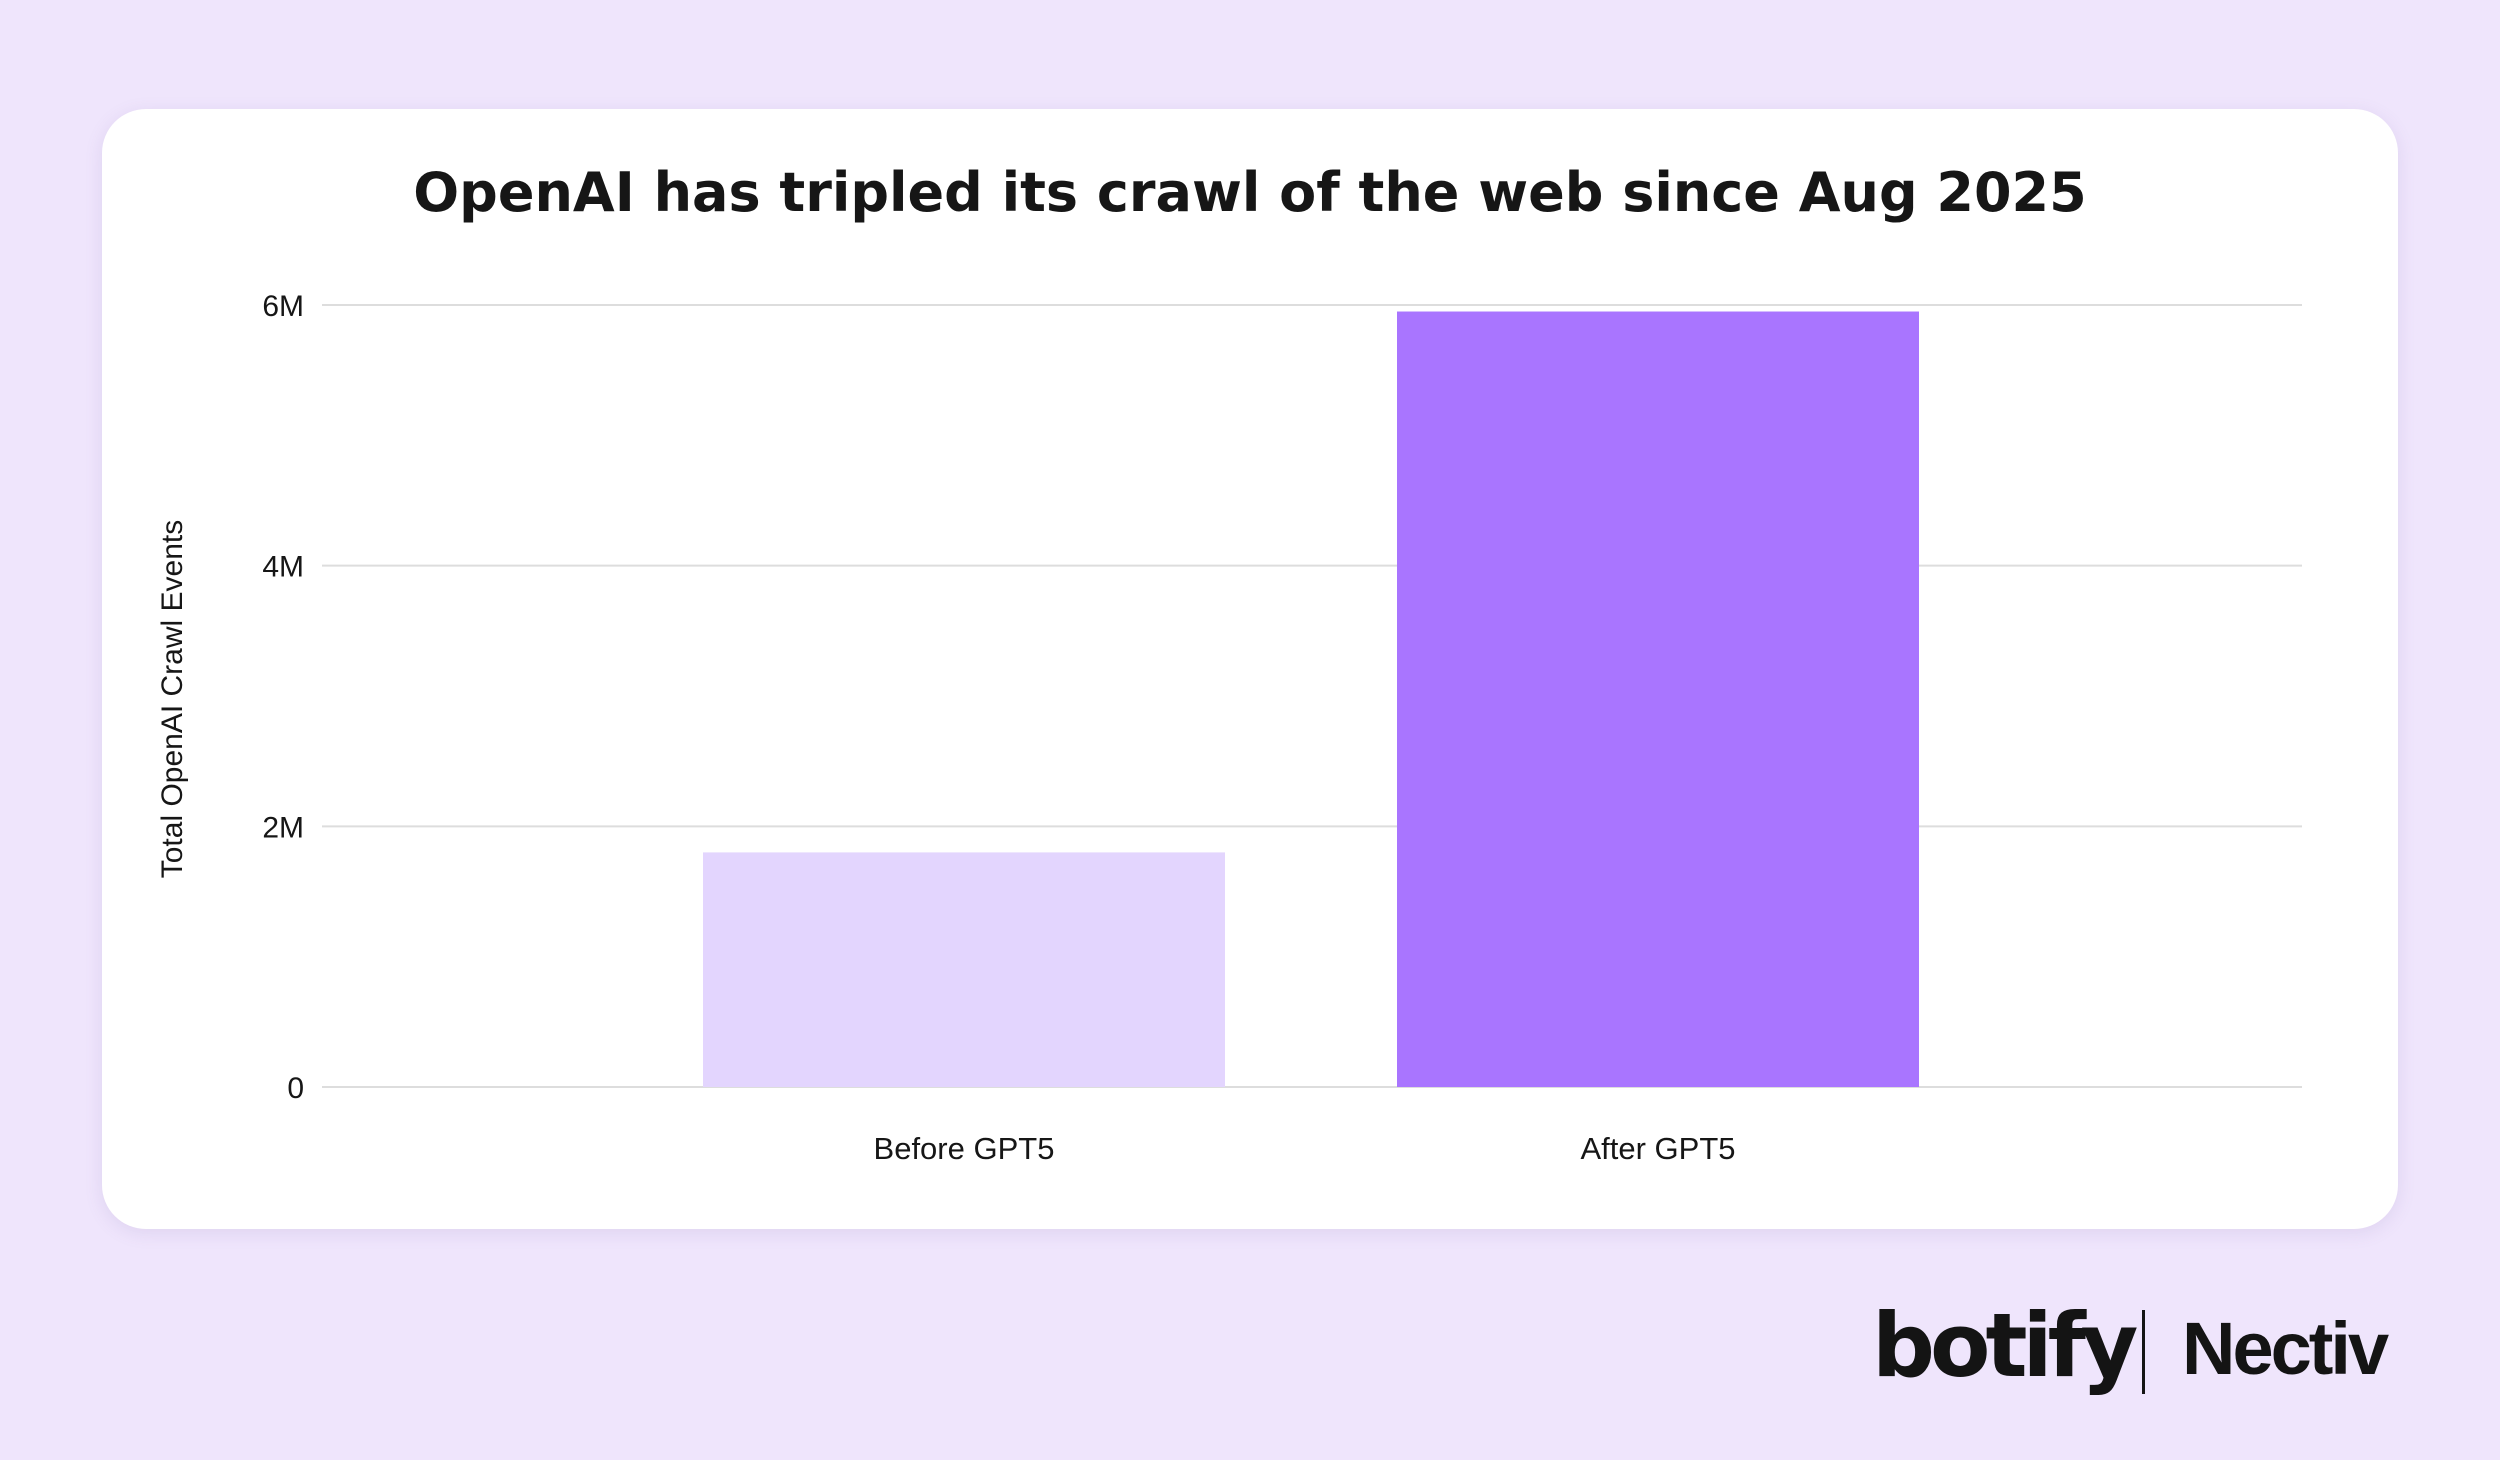 This screenshot has height=1460, width=2500. Describe the element at coordinates (1657, 1148) in the screenshot. I see `x-tick-label: After GPT5` at that location.